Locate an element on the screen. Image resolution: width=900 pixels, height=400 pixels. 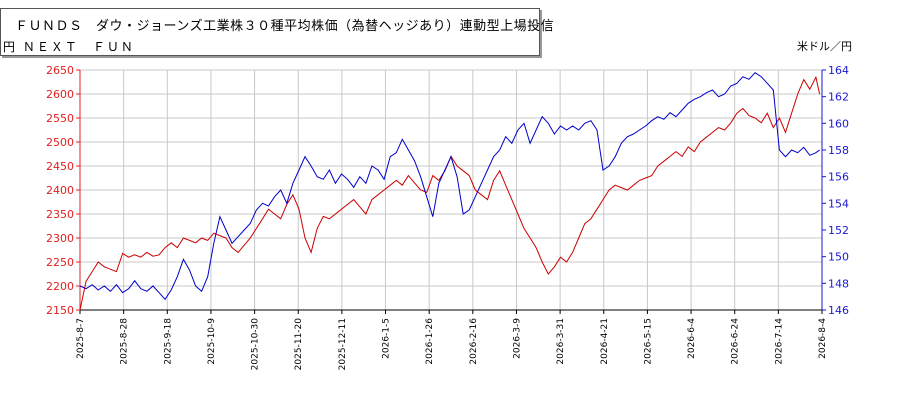
right-tick-label: 148 is located at coordinates (838, 283).